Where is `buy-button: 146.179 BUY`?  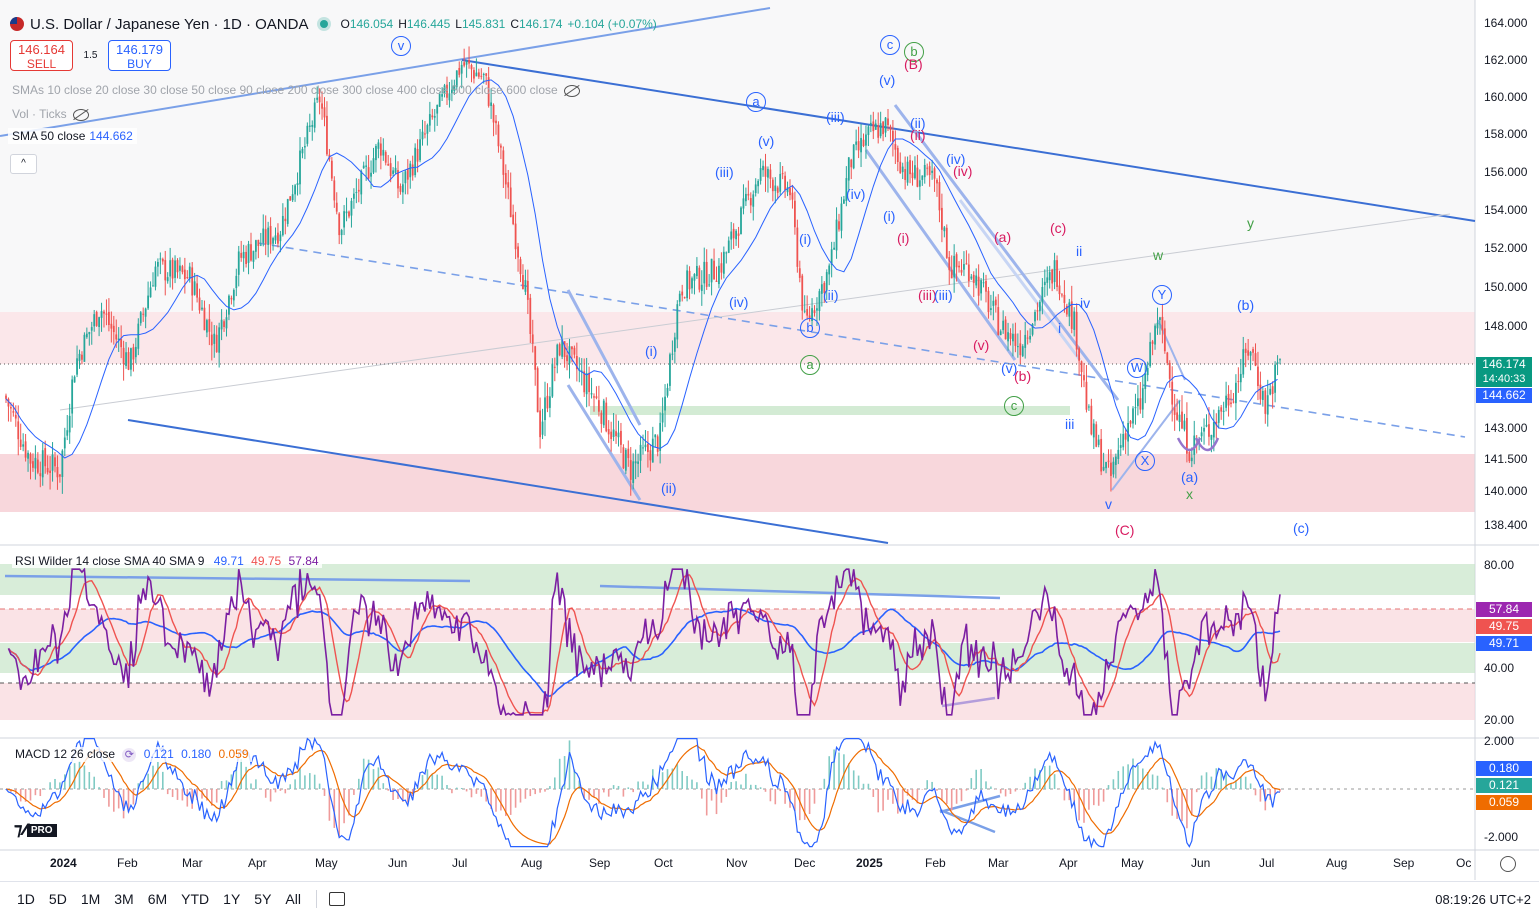 buy-button: 146.179 BUY is located at coordinates (139, 55).